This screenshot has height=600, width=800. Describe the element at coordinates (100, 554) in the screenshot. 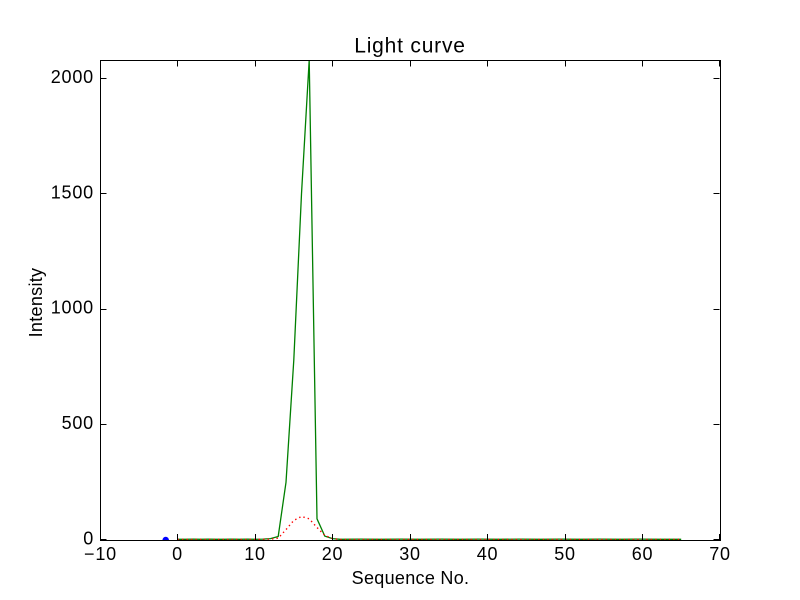

I see `svg-text: −10` at that location.